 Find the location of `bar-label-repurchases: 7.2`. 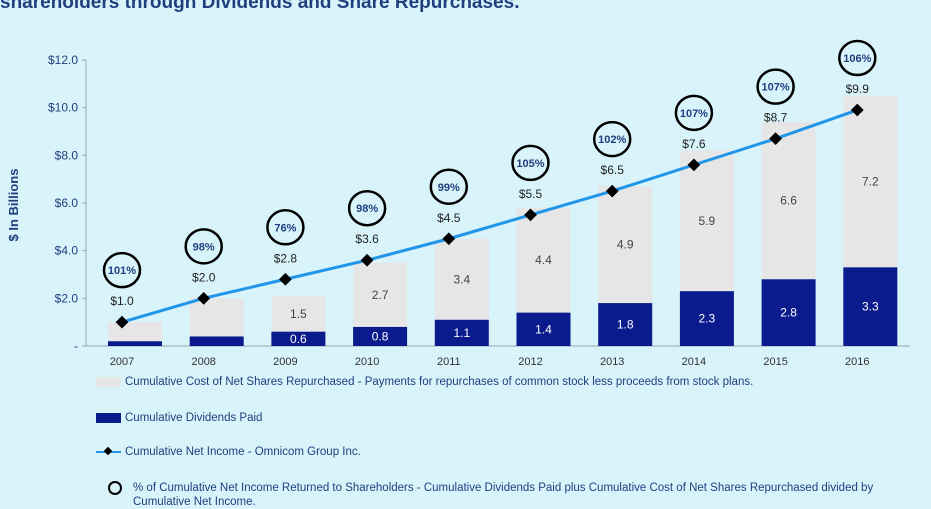

bar-label-repurchases: 7.2 is located at coordinates (870, 182).